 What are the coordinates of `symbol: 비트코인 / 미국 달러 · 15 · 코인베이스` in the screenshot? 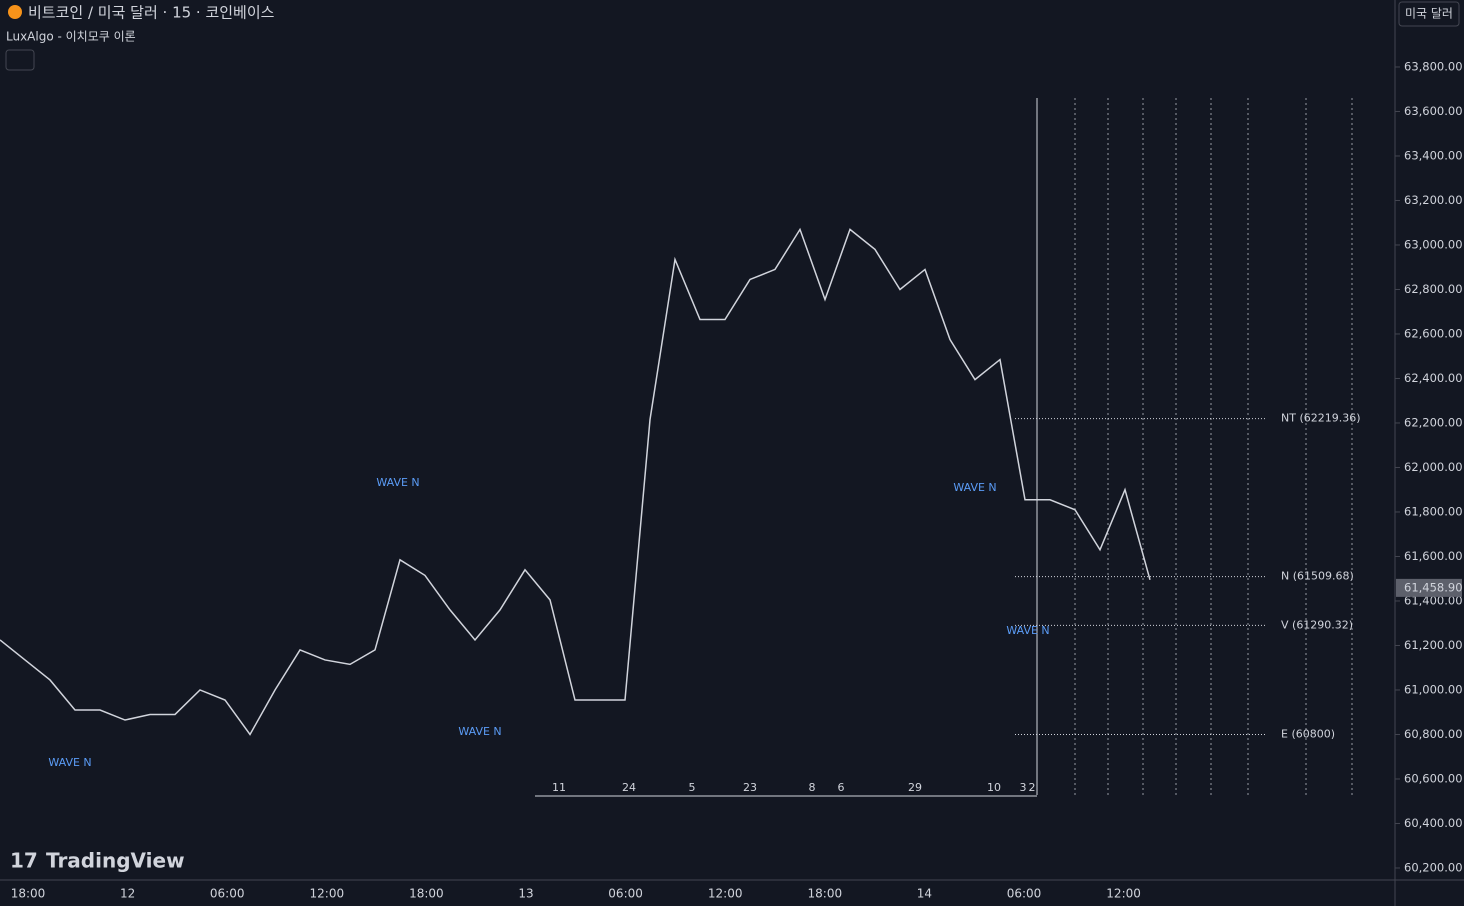 It's located at (151, 13).